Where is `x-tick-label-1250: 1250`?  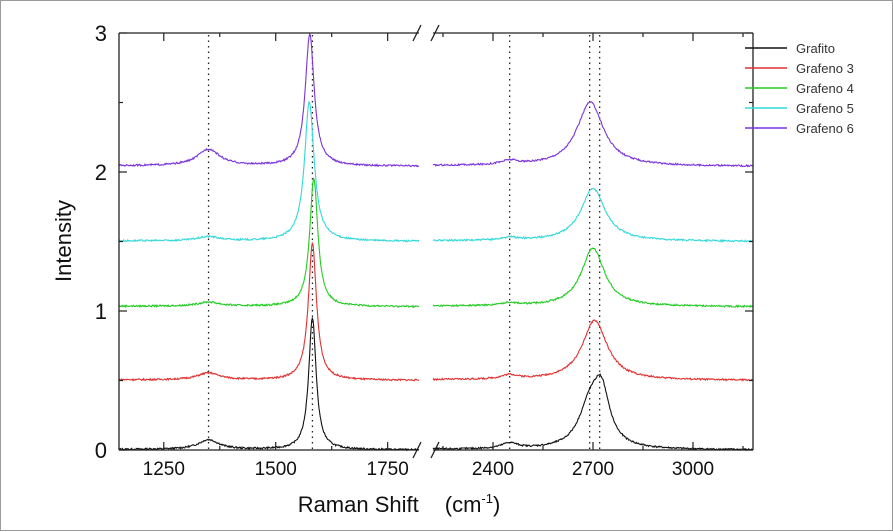
x-tick-label-1250: 1250 is located at coordinates (164, 469).